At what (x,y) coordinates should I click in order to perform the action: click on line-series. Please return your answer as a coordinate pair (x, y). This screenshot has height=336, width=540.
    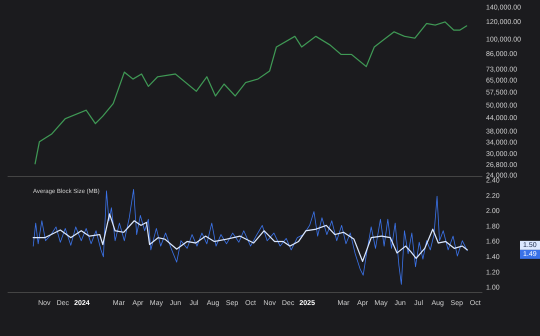
    Looking at the image, I should click on (250, 237).